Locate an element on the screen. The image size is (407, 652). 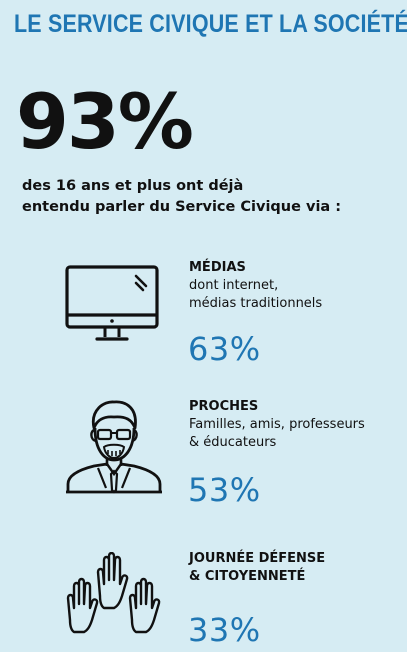
item-description: dont internet, médias traditionnels is located at coordinates (255, 295).